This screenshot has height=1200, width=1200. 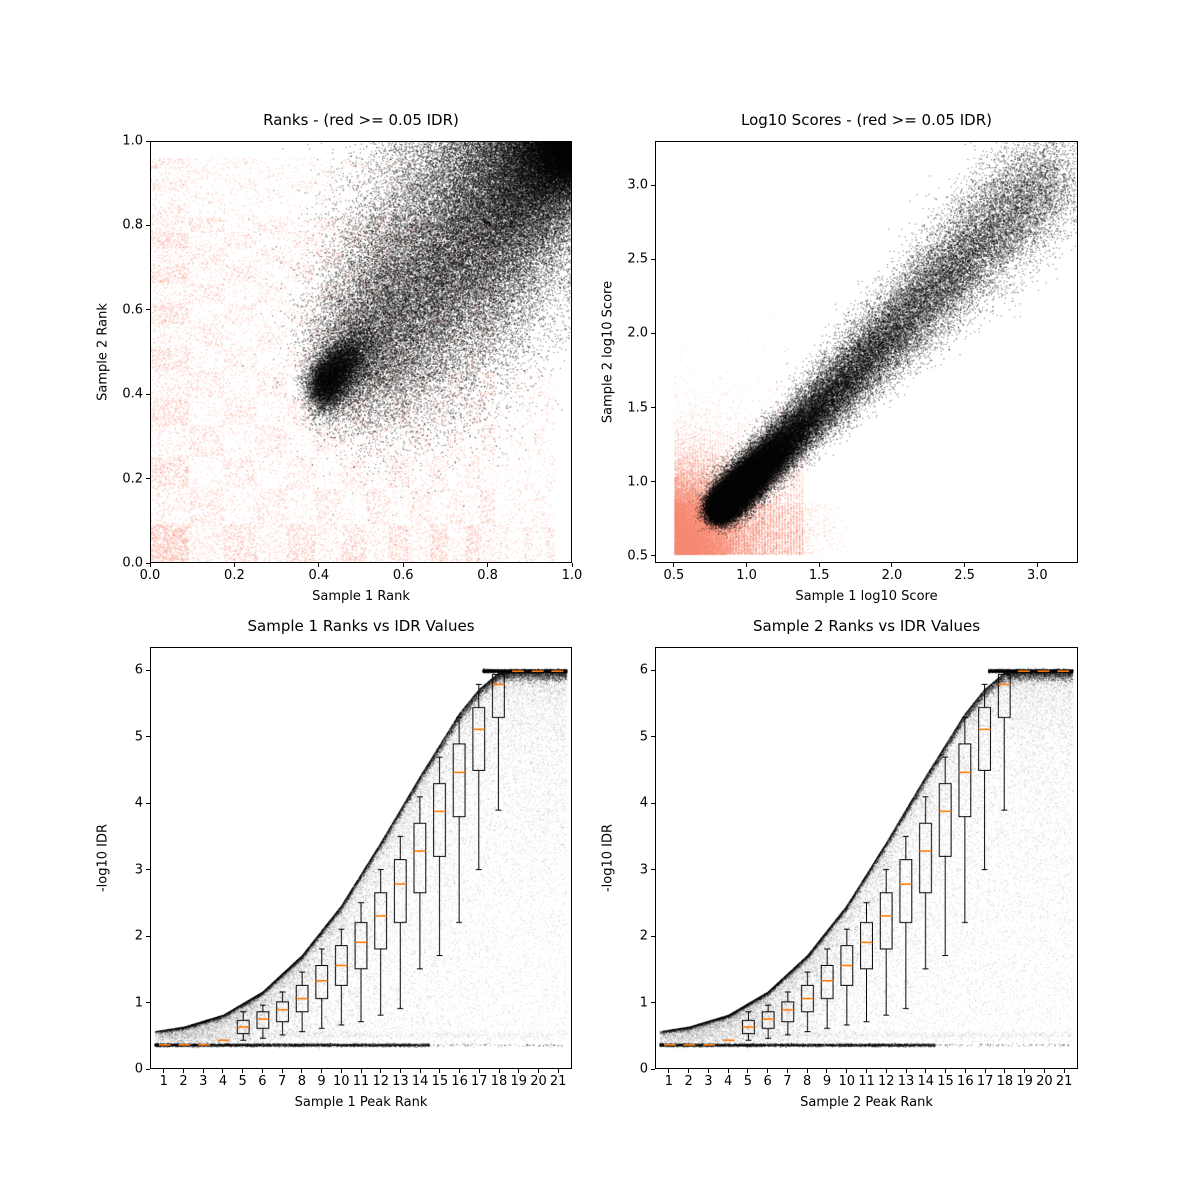 What do you see at coordinates (637, 333) in the screenshot?
I see `y-tick-label: 2.0` at bounding box center [637, 333].